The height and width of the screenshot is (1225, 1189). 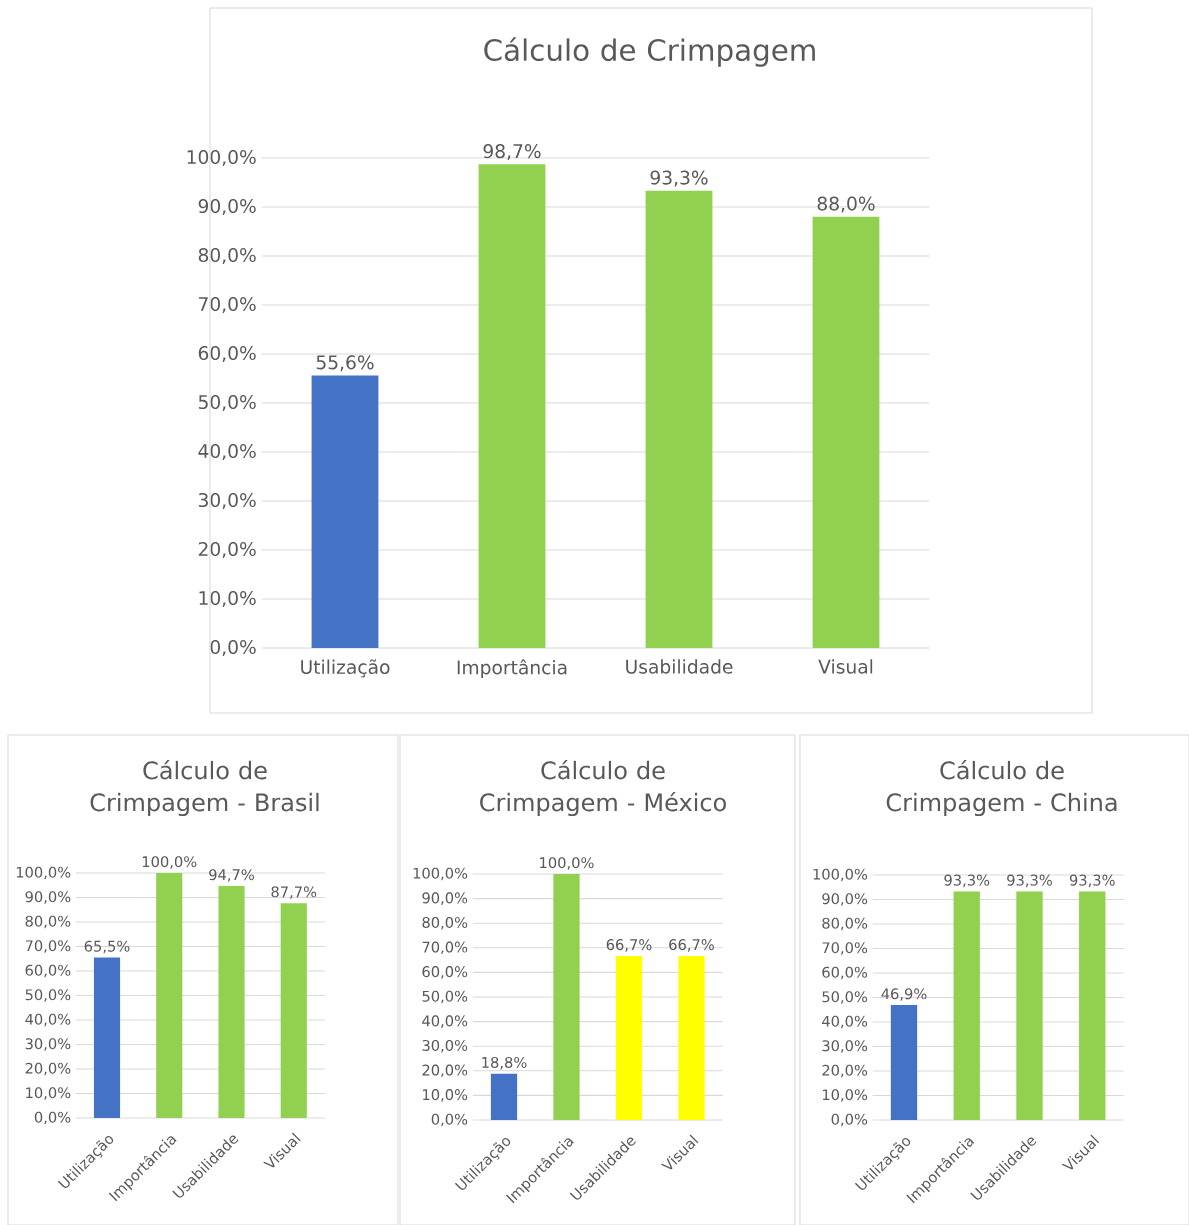 What do you see at coordinates (904, 994) in the screenshot?
I see `data-label: 46,9%` at bounding box center [904, 994].